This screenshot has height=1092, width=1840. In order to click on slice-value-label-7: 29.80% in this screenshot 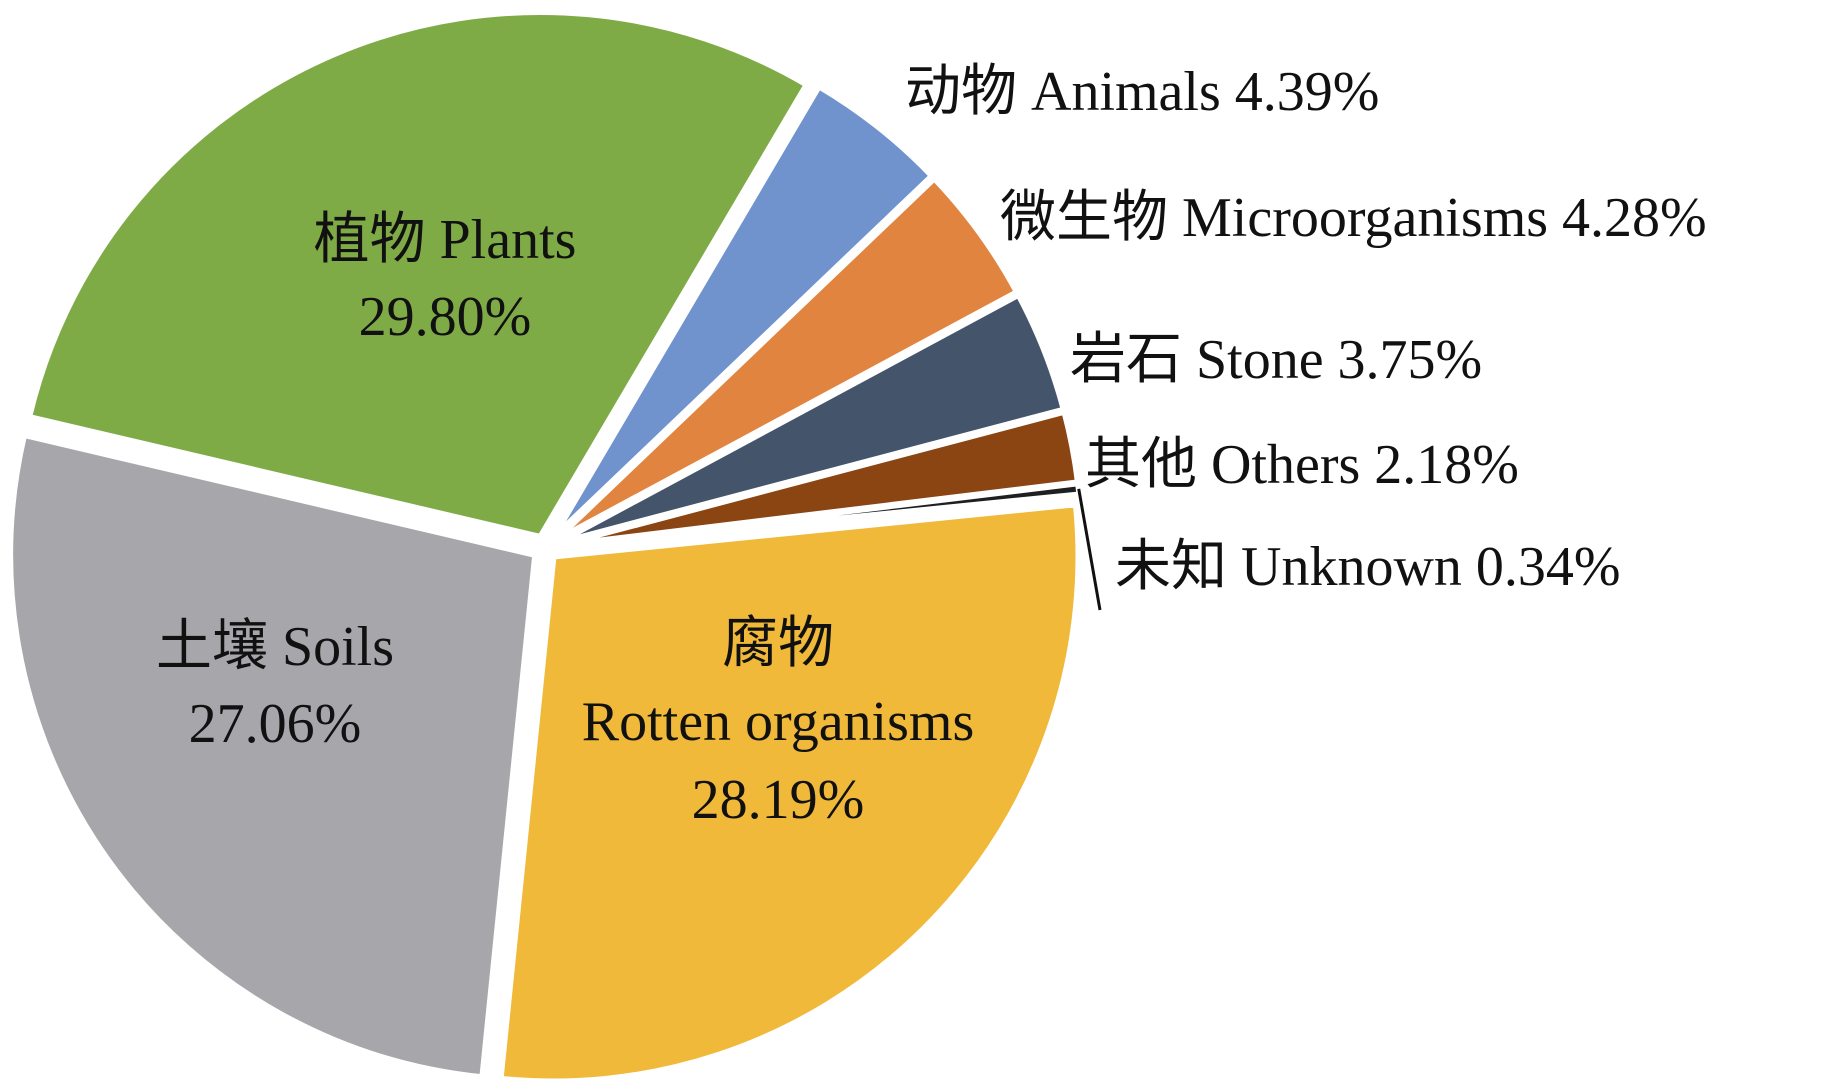, I will do `click(445, 317)`.